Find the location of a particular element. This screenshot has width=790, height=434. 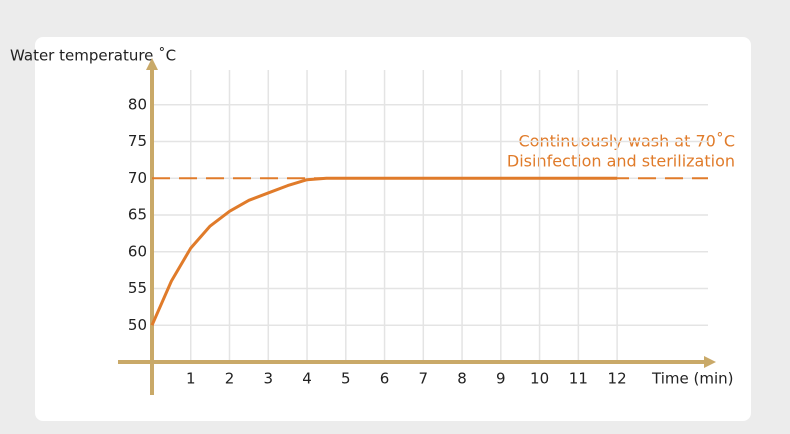

x-tick-label: 12 is located at coordinates (617, 379).